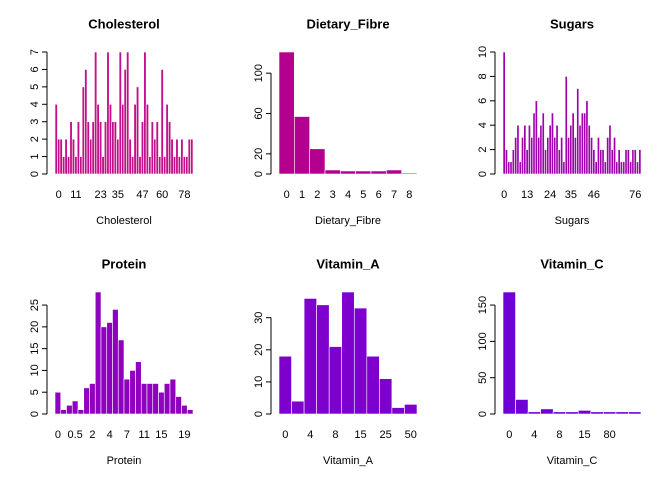 Image resolution: width=672 pixels, height=480 pixels. I want to click on y-tick-label: 2, so click(483, 150).